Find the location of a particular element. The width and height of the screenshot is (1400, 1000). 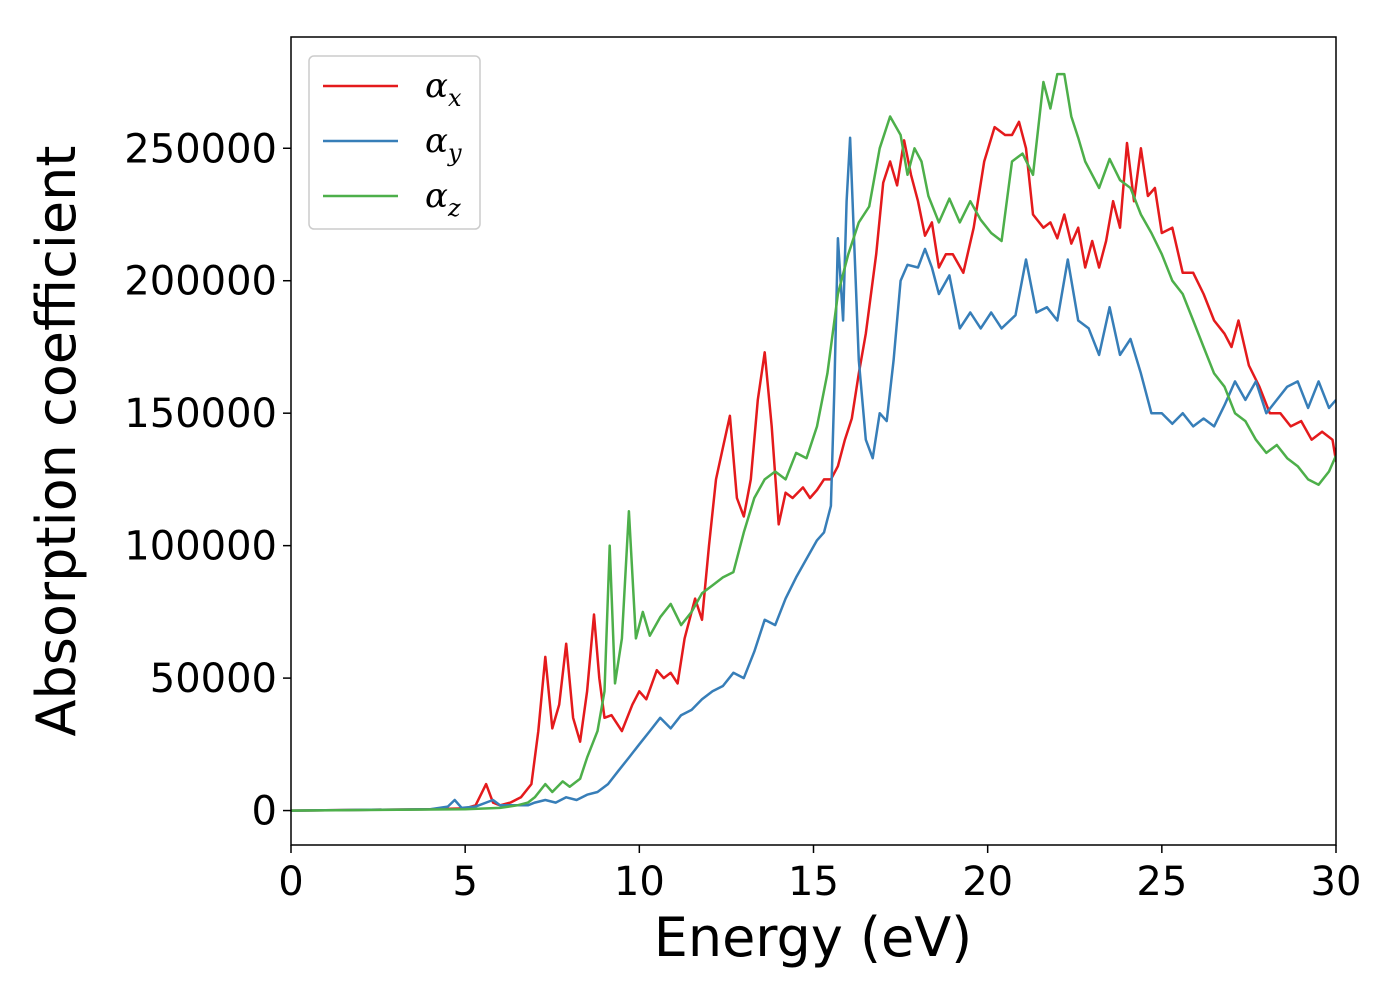

x-tick-label: 15 is located at coordinates (813, 882).